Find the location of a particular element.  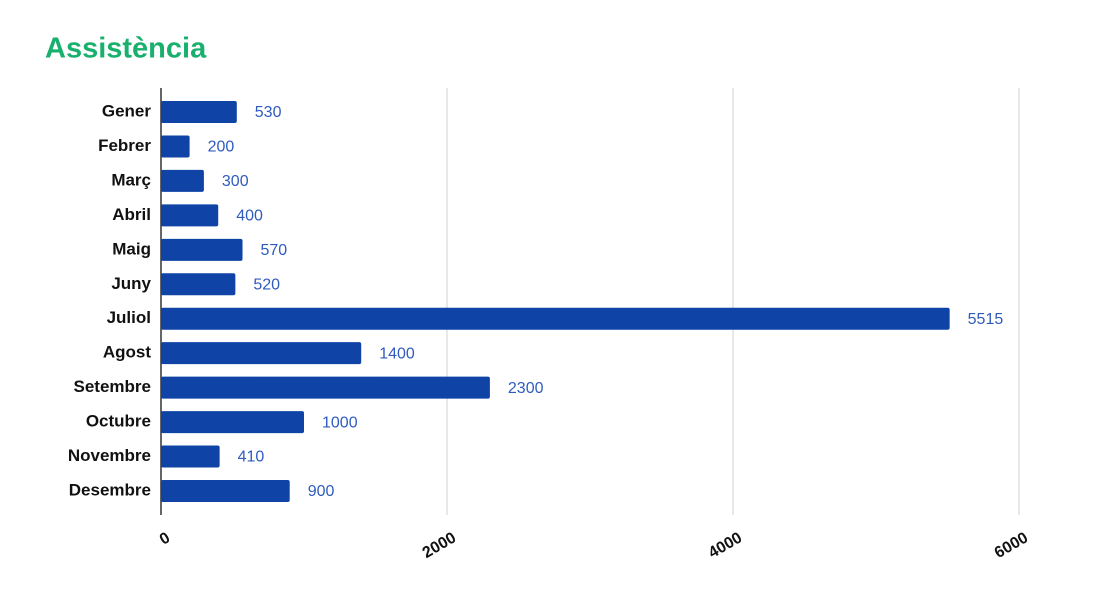

value-label: 2300 is located at coordinates (526, 388).